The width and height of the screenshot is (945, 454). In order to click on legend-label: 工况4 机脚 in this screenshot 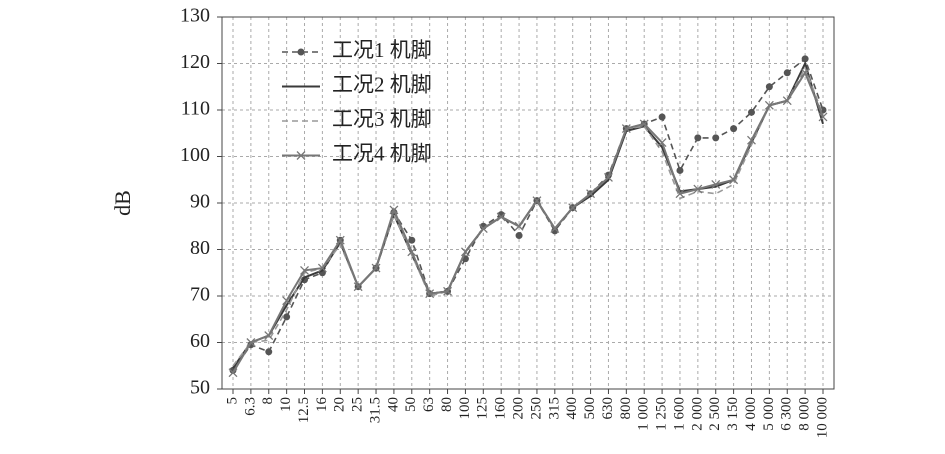, I will do `click(382, 153)`.